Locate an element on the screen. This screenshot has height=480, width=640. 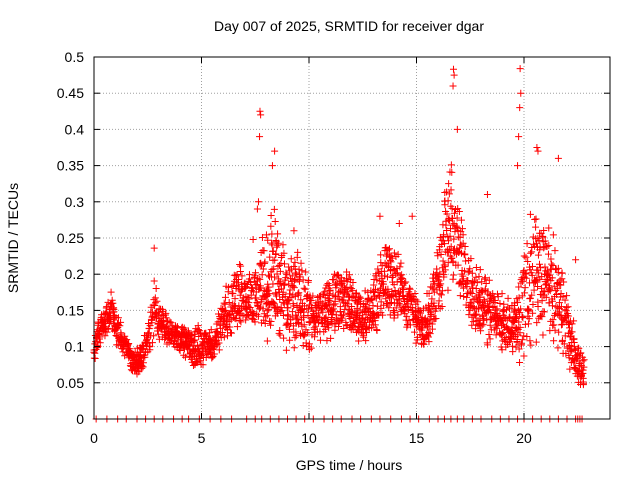
y-tick-label: 0.45 is located at coordinates (70, 93).